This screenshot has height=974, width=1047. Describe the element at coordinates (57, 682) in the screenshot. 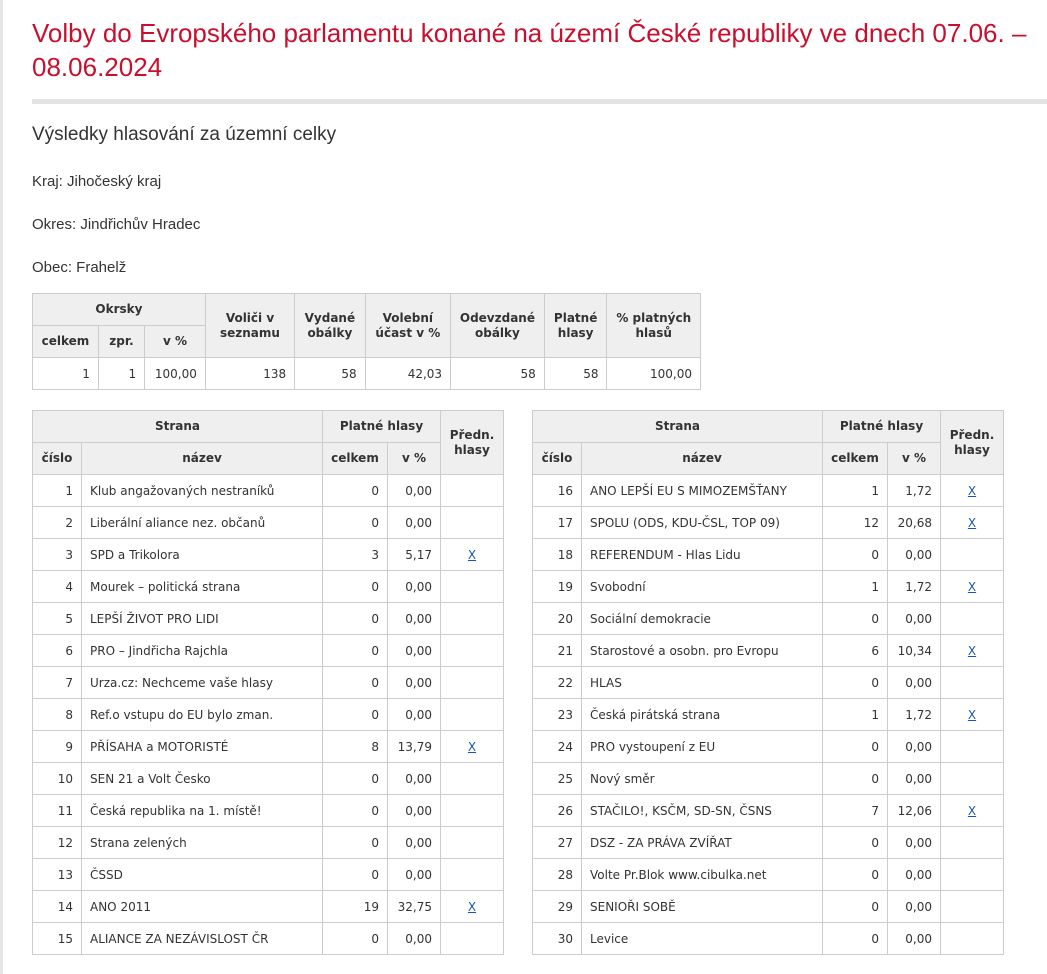

I see `party-number: 7` at that location.